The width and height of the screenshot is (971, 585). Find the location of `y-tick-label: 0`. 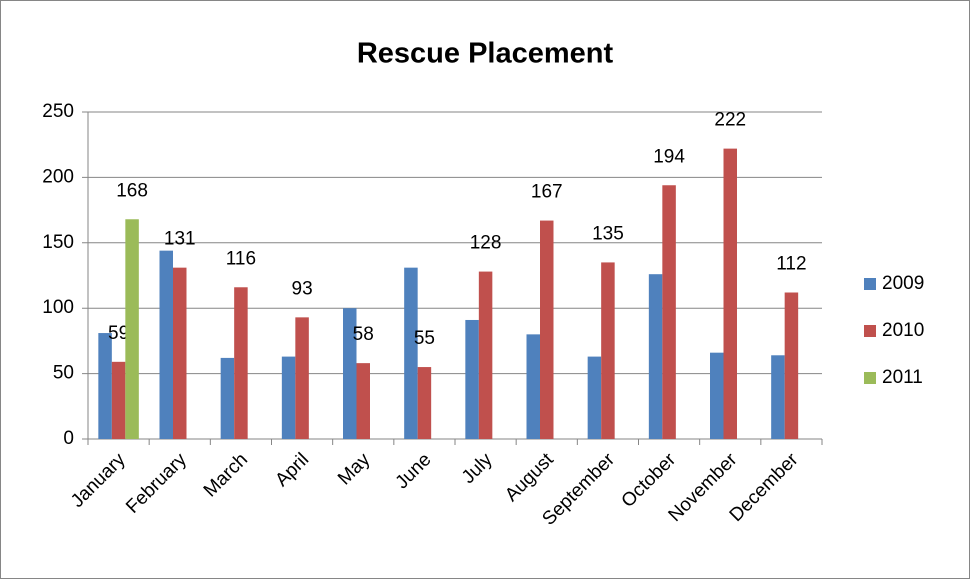

y-tick-label: 0 is located at coordinates (68, 438).